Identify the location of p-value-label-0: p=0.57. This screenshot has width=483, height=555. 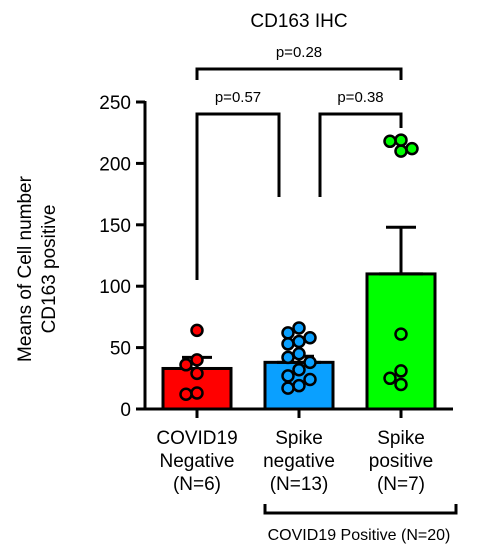
(238, 97).